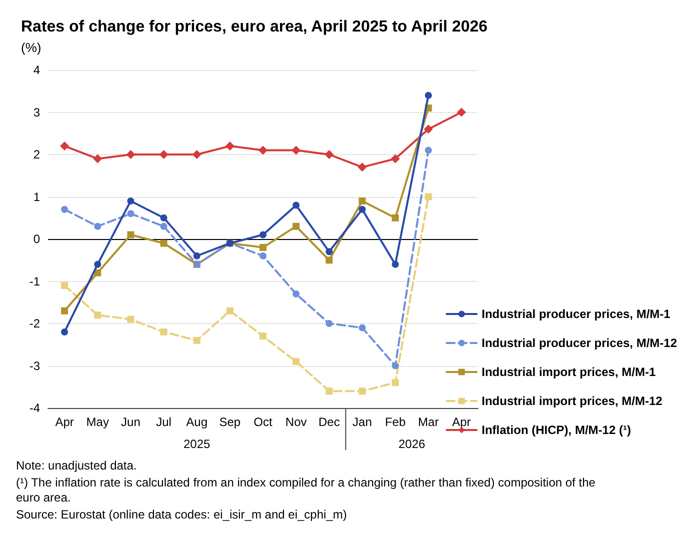 The image size is (700, 534). I want to click on legend-label: Industrial import prices, M/M-12, so click(572, 401).